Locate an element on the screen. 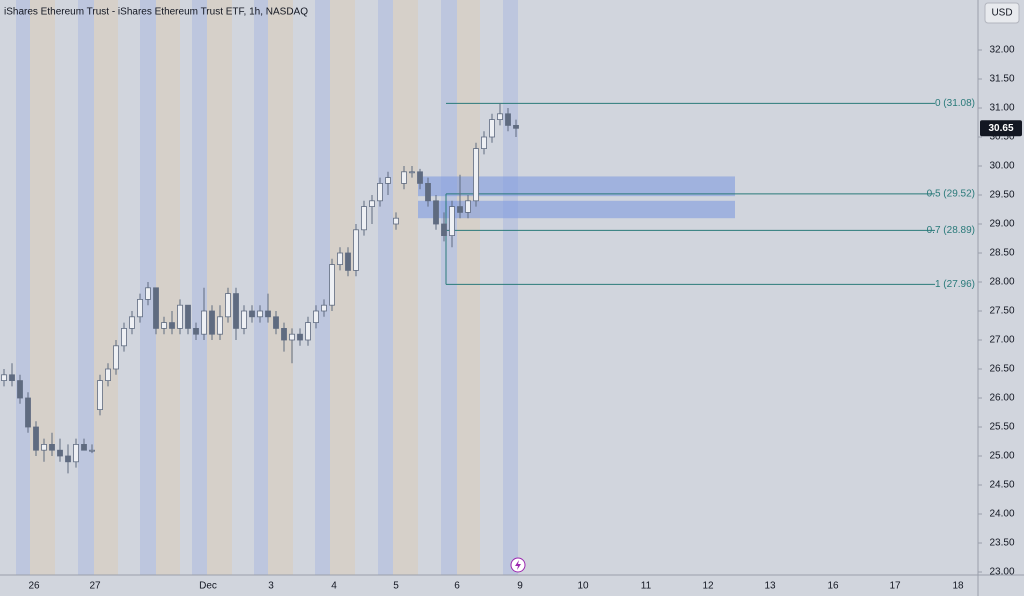 The image size is (1024, 596). x-tick-label: 17 is located at coordinates (895, 586).